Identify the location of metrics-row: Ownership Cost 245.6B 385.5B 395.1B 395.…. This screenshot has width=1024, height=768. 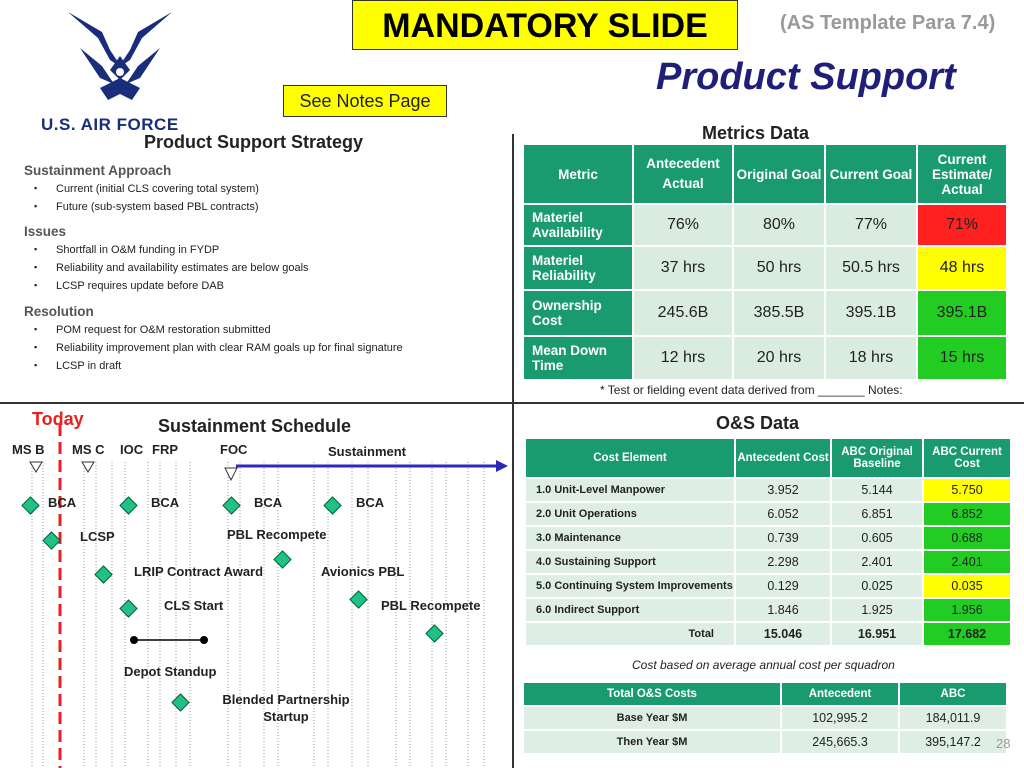
(765, 313).